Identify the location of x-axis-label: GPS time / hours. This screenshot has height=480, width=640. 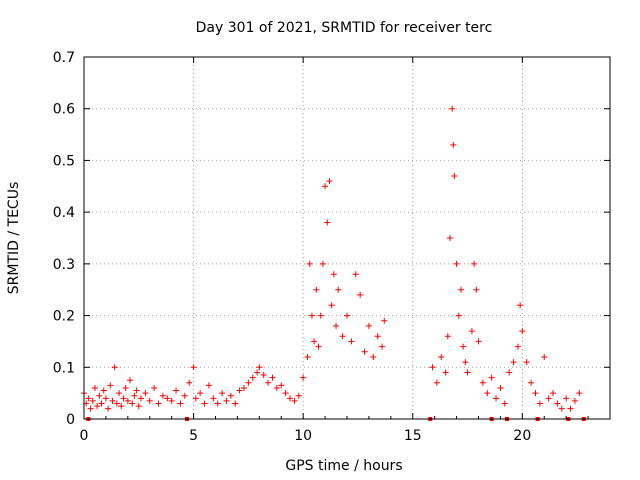
(343, 466).